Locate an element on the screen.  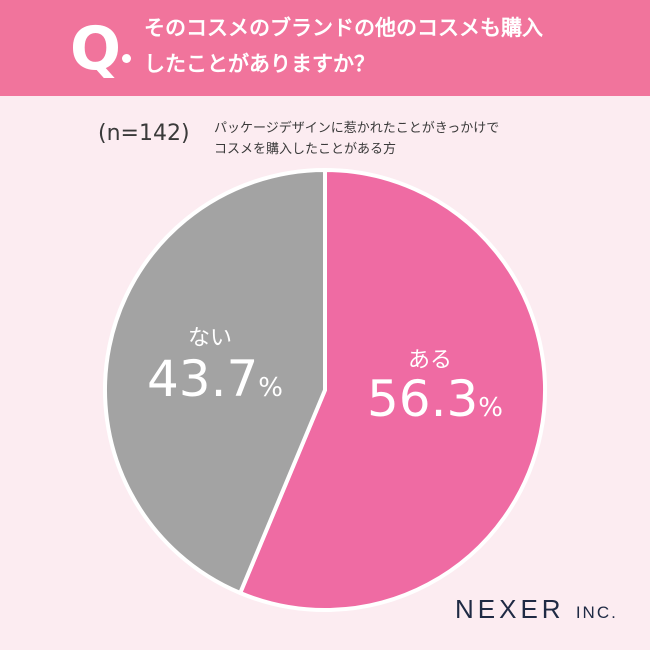
brand-suffix: INC. is located at coordinates (596, 612).